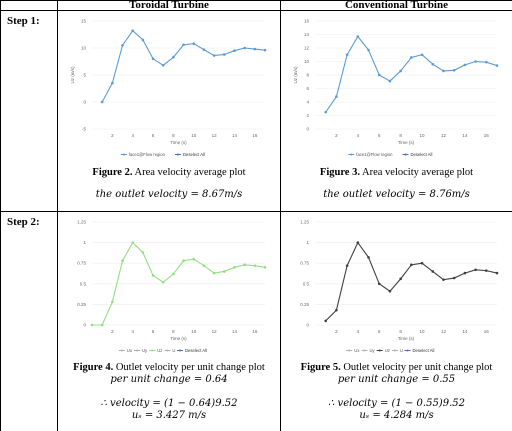 Image resolution: width=512 pixels, height=431 pixels. Describe the element at coordinates (178, 142) in the screenshot. I see `fig2-xlabel: Time (s)` at that location.